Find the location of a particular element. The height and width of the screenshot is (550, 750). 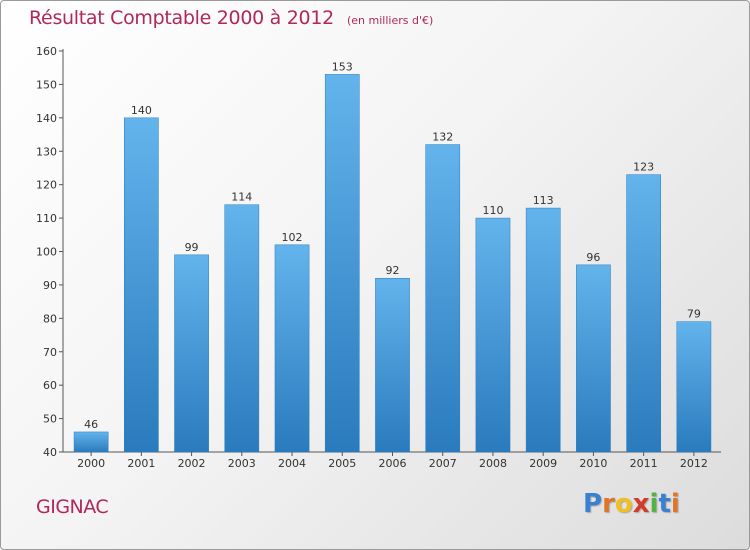

y-tick-label: 110 is located at coordinates (46, 218).